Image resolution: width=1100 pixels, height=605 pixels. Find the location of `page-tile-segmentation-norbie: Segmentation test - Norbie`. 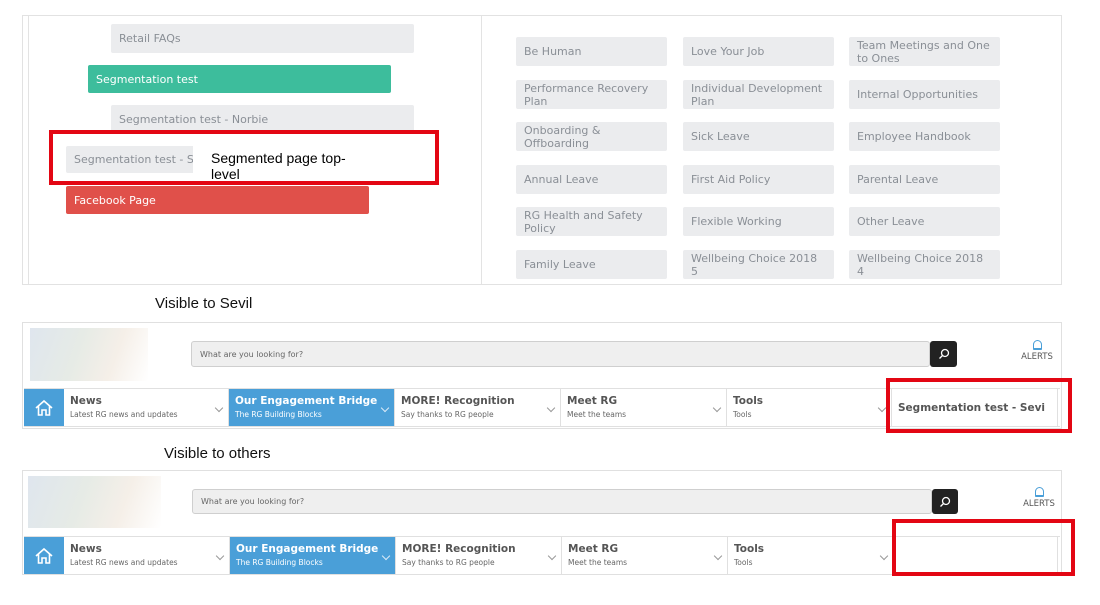

page-tile-segmentation-norbie: Segmentation test - Norbie is located at coordinates (262, 119).